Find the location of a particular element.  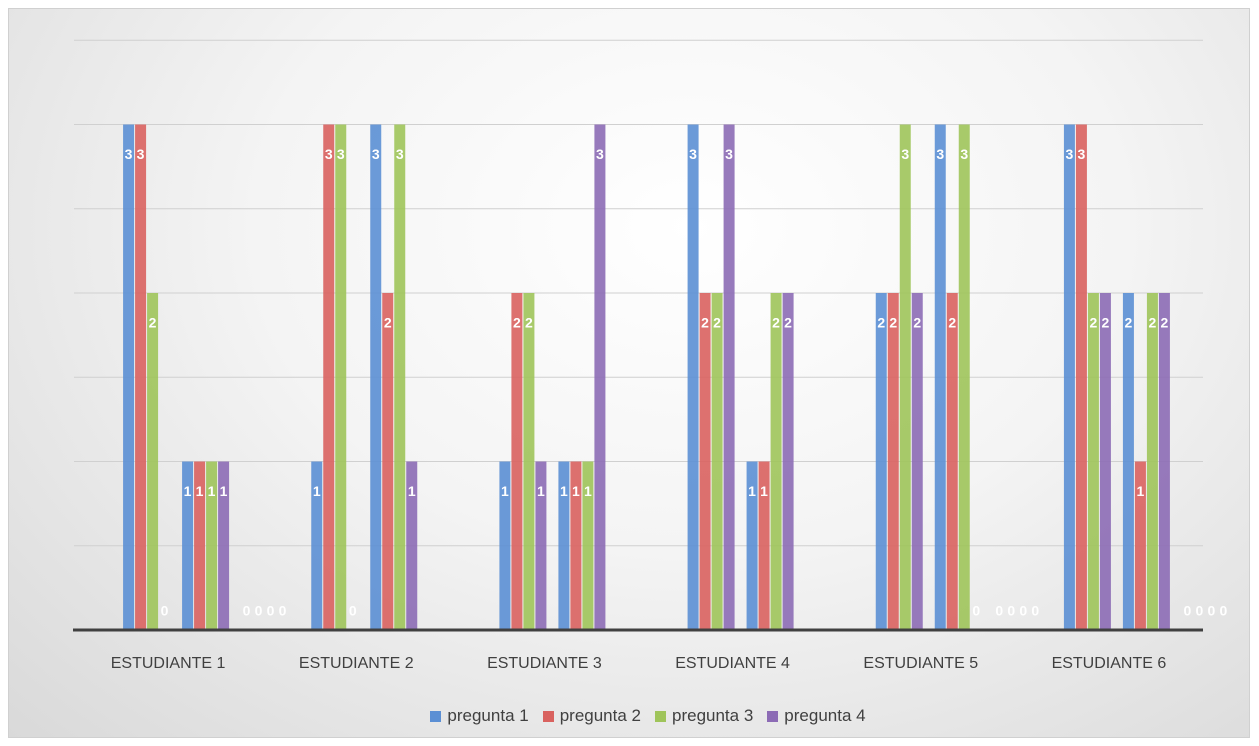

legend-label-pregunta-4: pregunta 4 is located at coordinates (825, 715).